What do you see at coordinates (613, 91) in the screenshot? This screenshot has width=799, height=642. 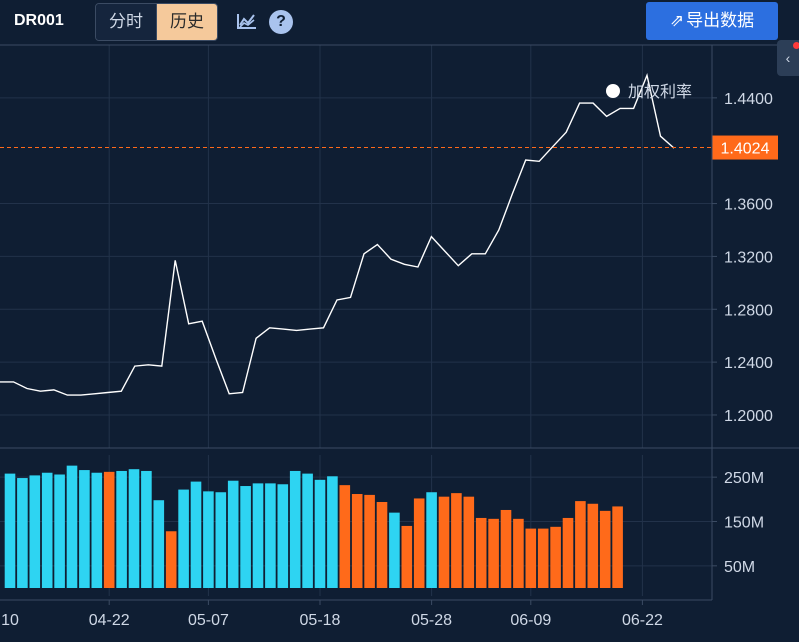 I see `legend-marker` at bounding box center [613, 91].